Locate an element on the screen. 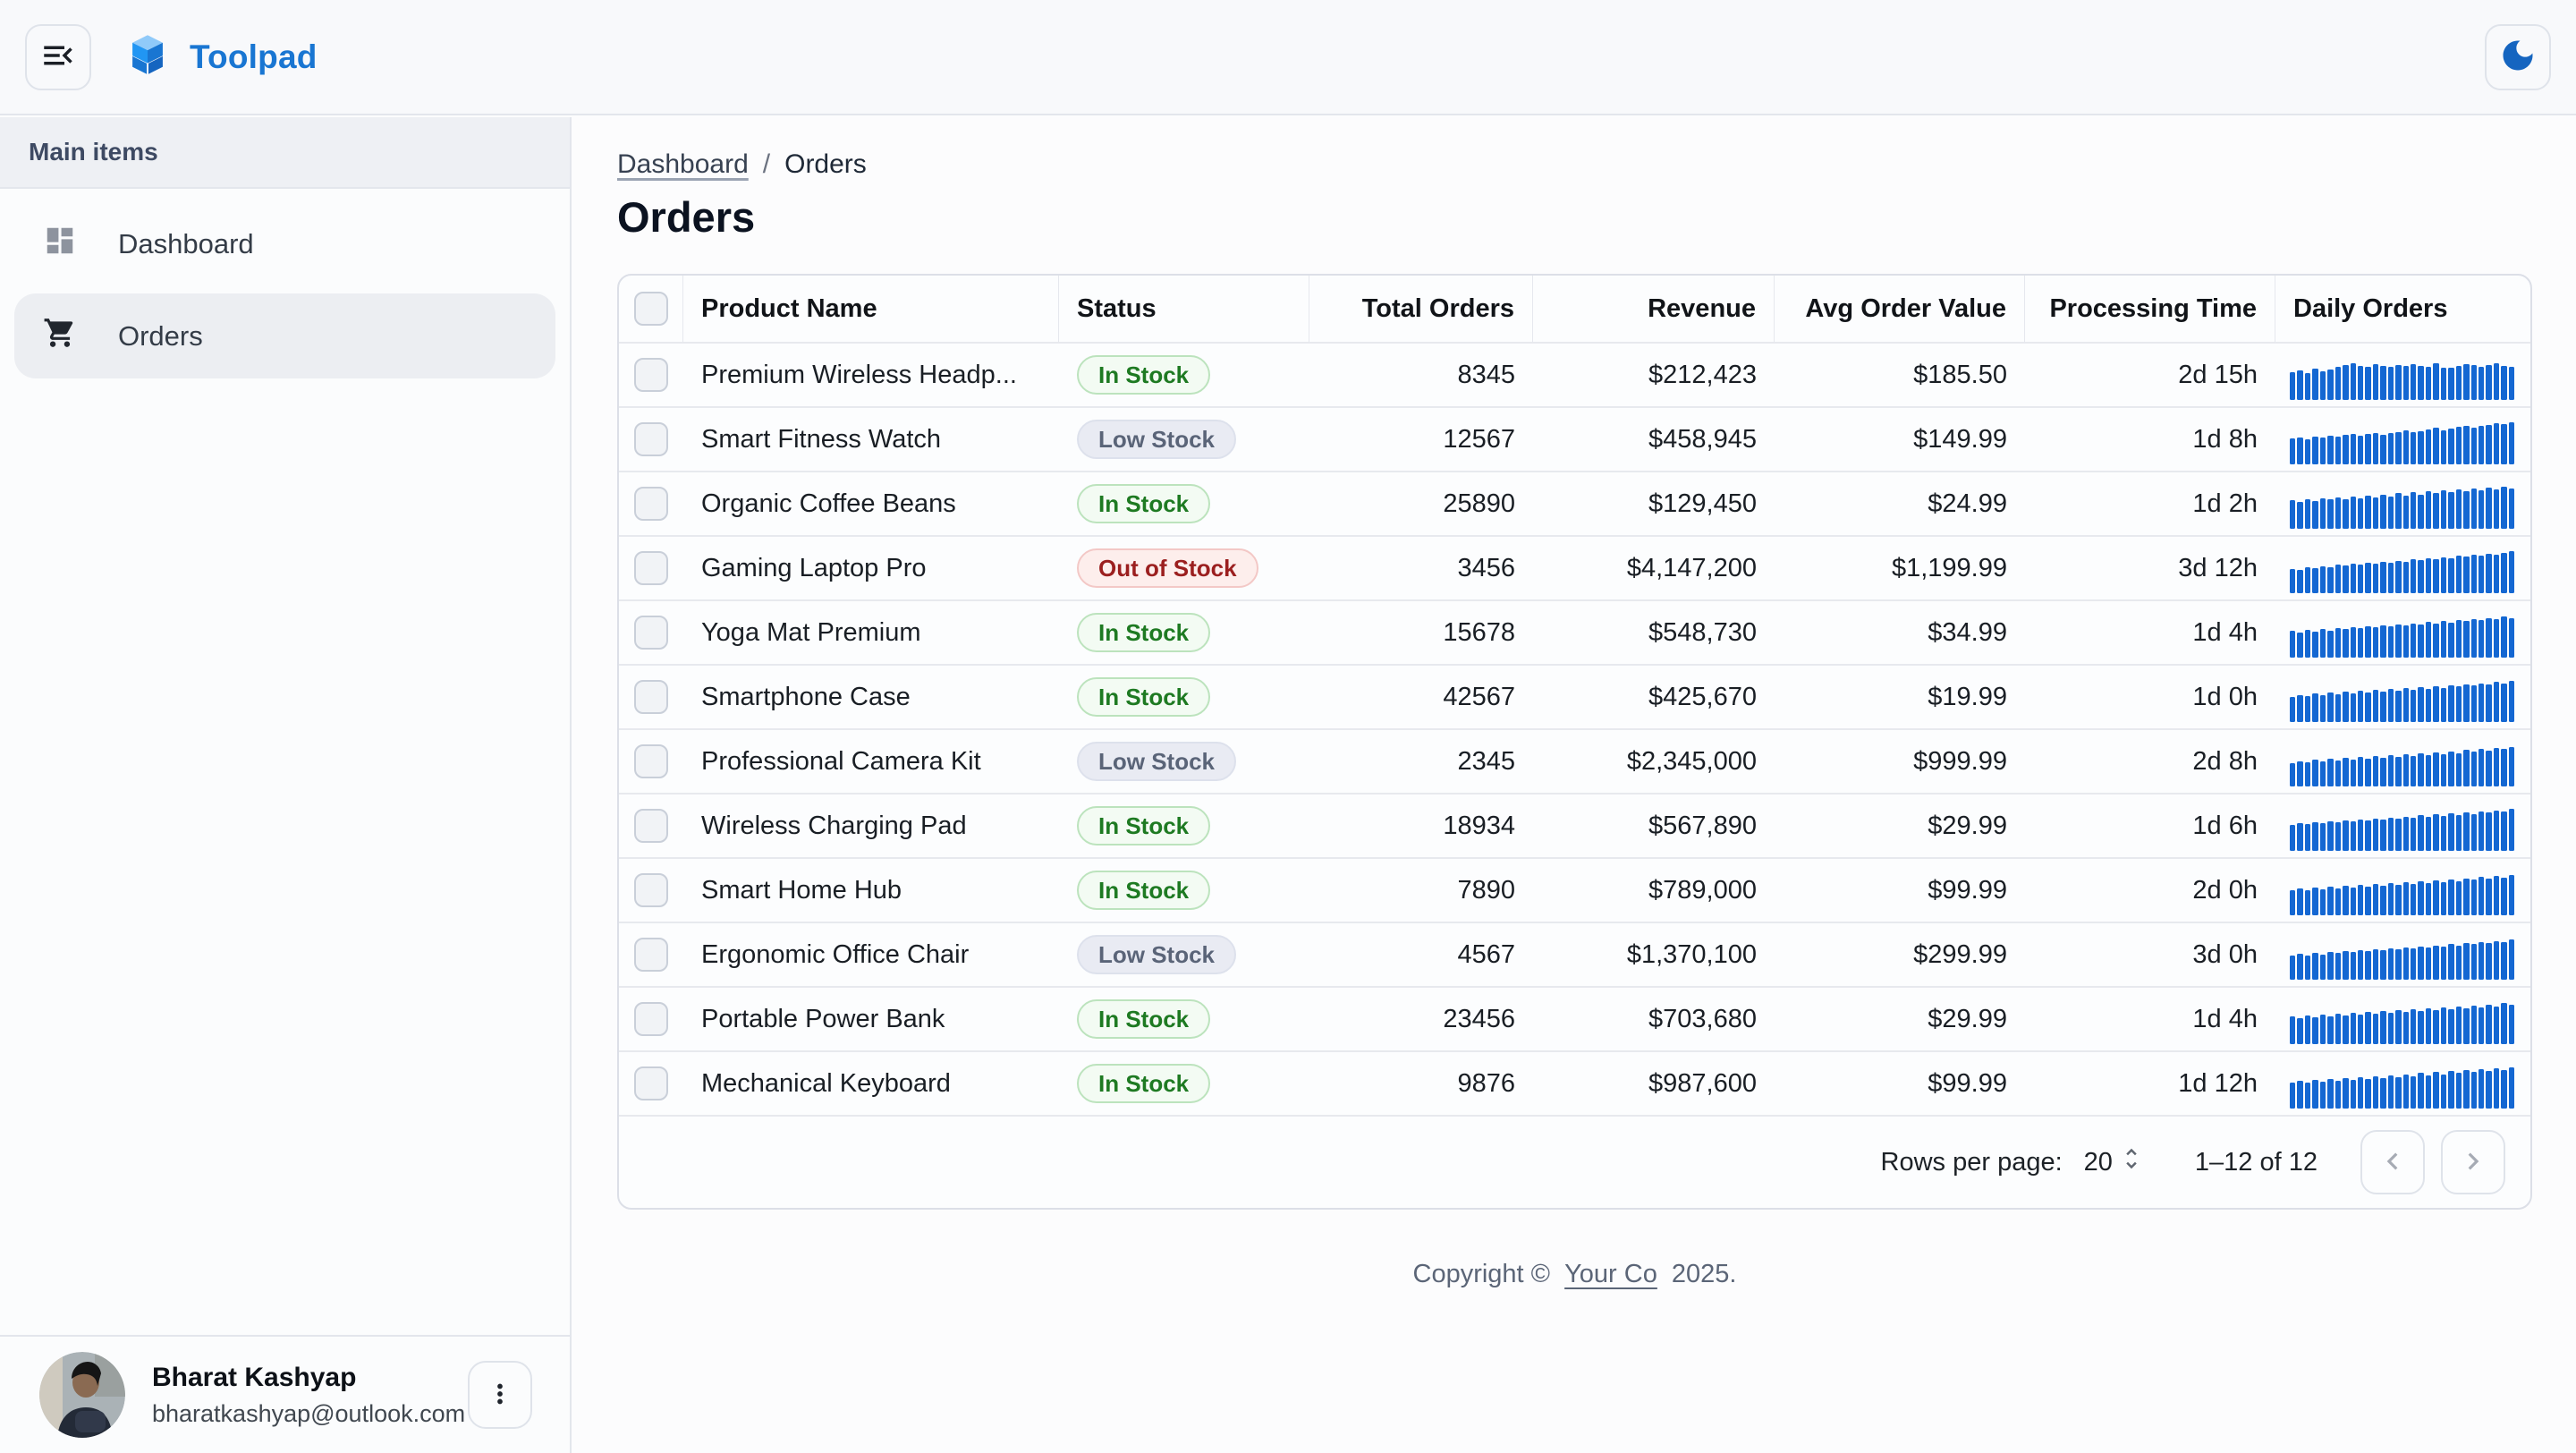  product-name-cell: Ergonomic Office Chair is located at coordinates (835, 954).